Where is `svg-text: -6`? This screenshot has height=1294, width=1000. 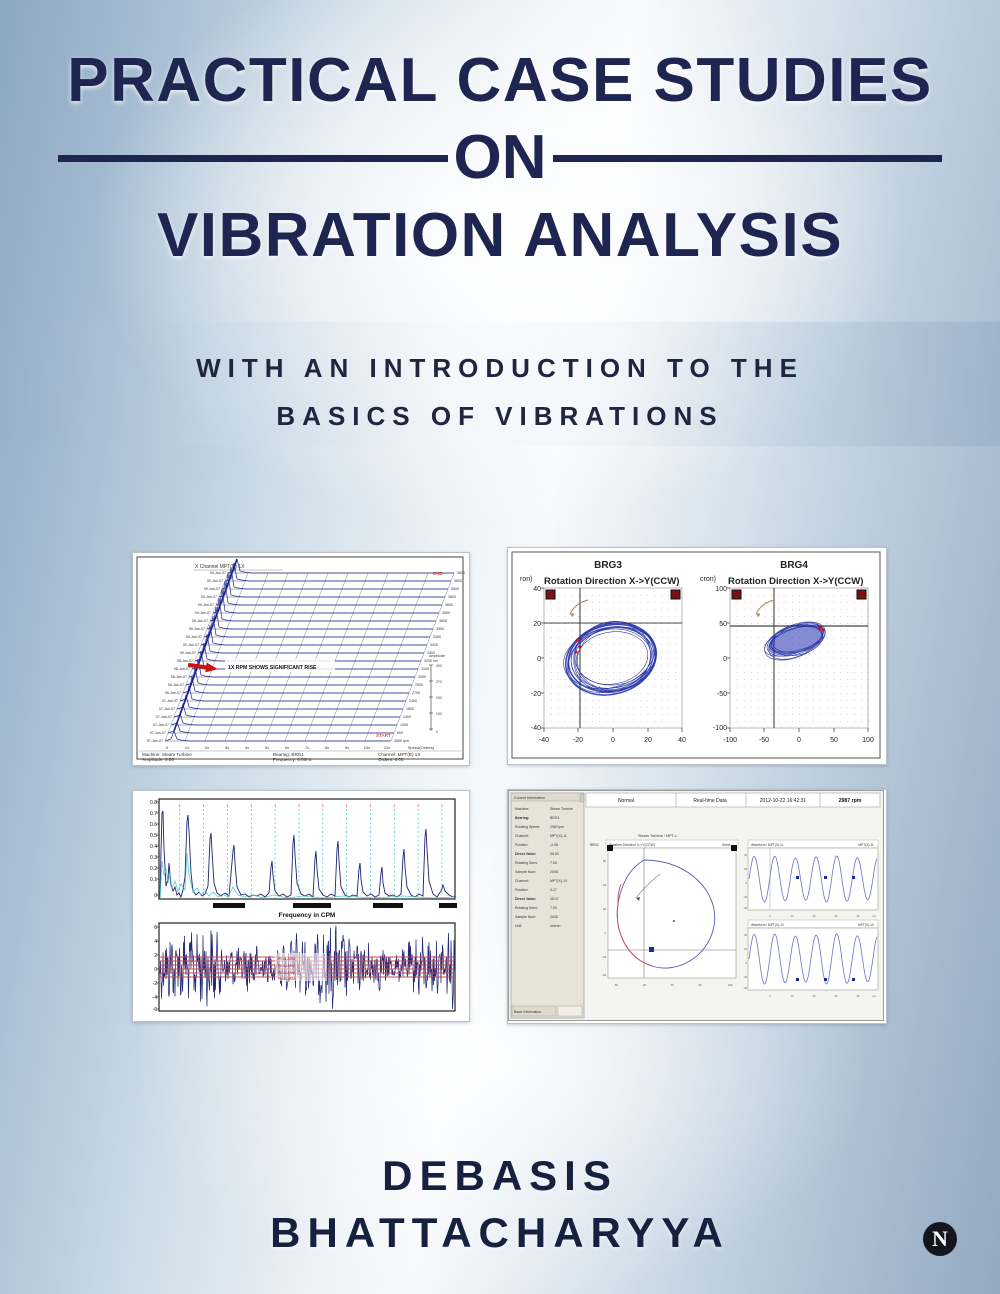 svg-text: -6 is located at coordinates (155, 1010).